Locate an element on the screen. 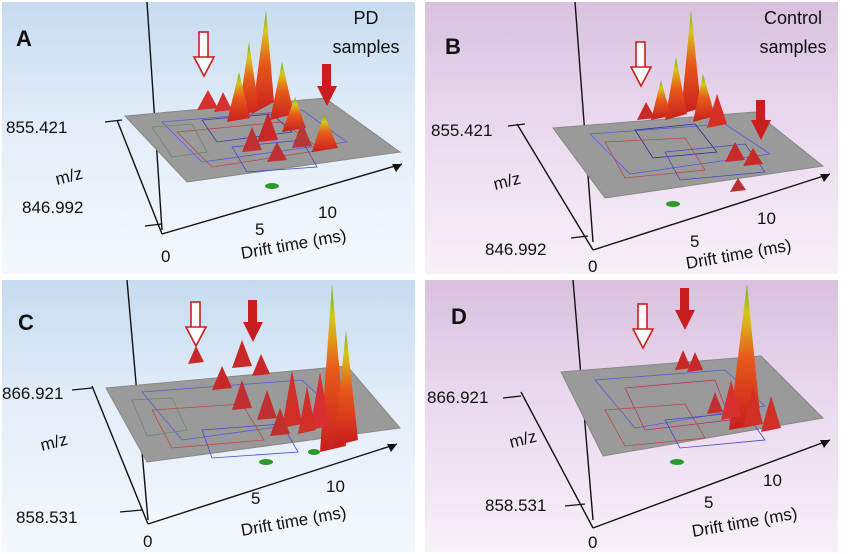 The height and width of the screenshot is (554, 850). panel-b-caption-line2: samples is located at coordinates (792, 47).